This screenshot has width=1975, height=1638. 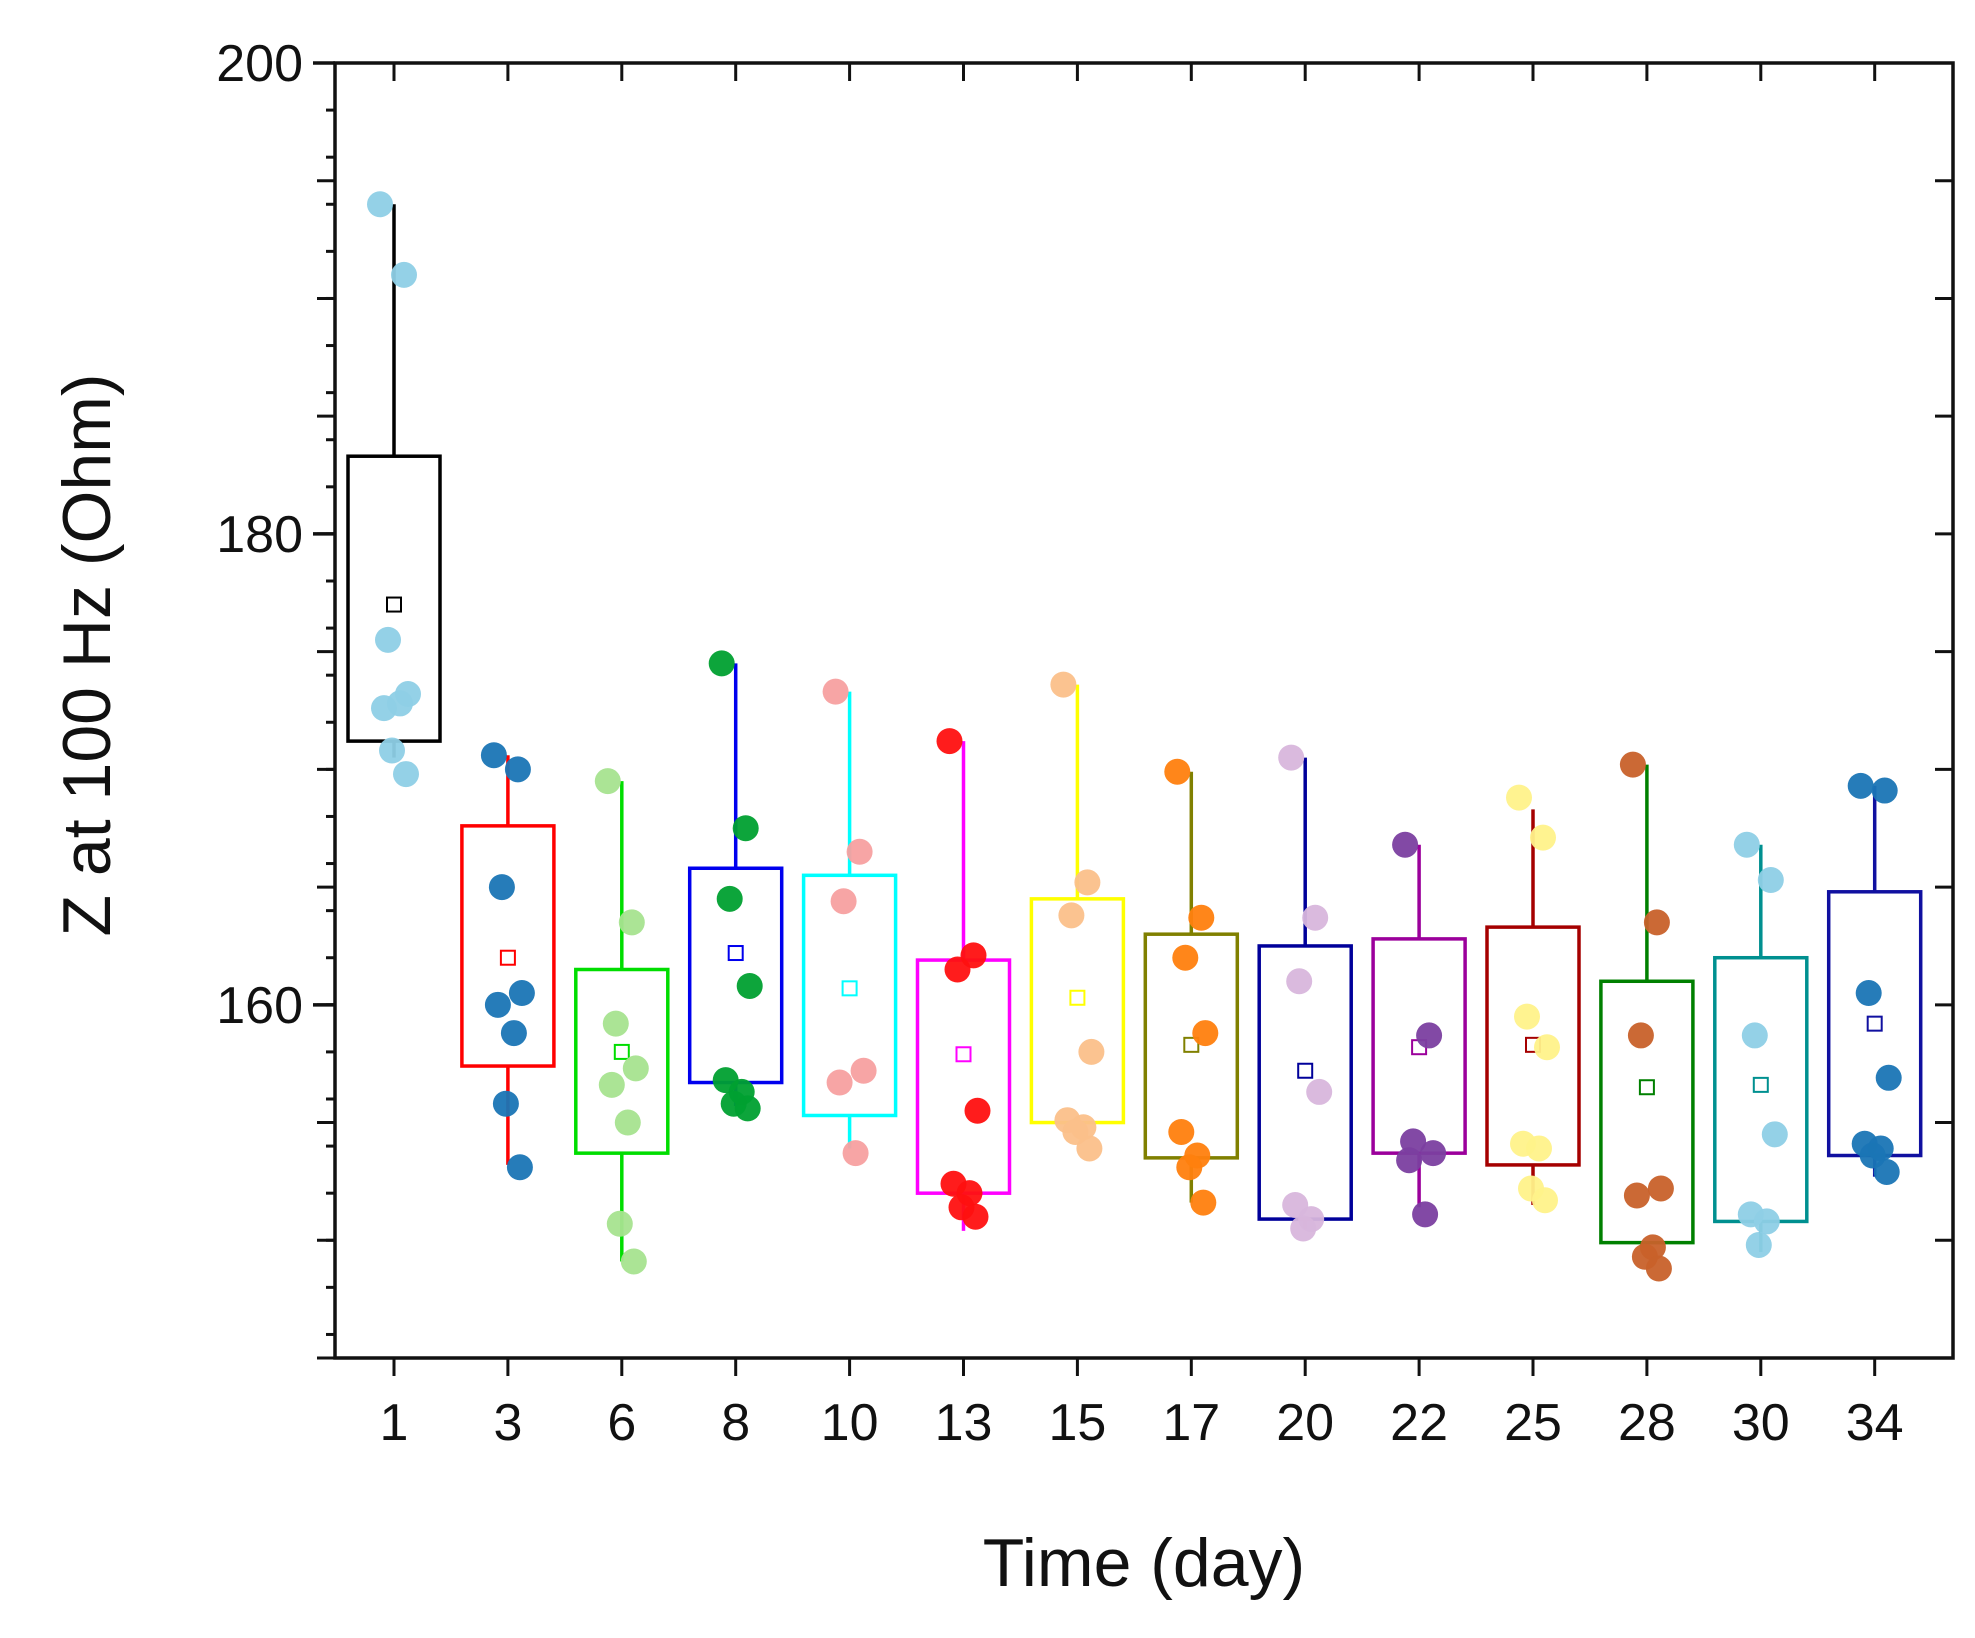 I want to click on y-axis-title: Z at 100 Hz (Ohm), so click(x=87, y=654).